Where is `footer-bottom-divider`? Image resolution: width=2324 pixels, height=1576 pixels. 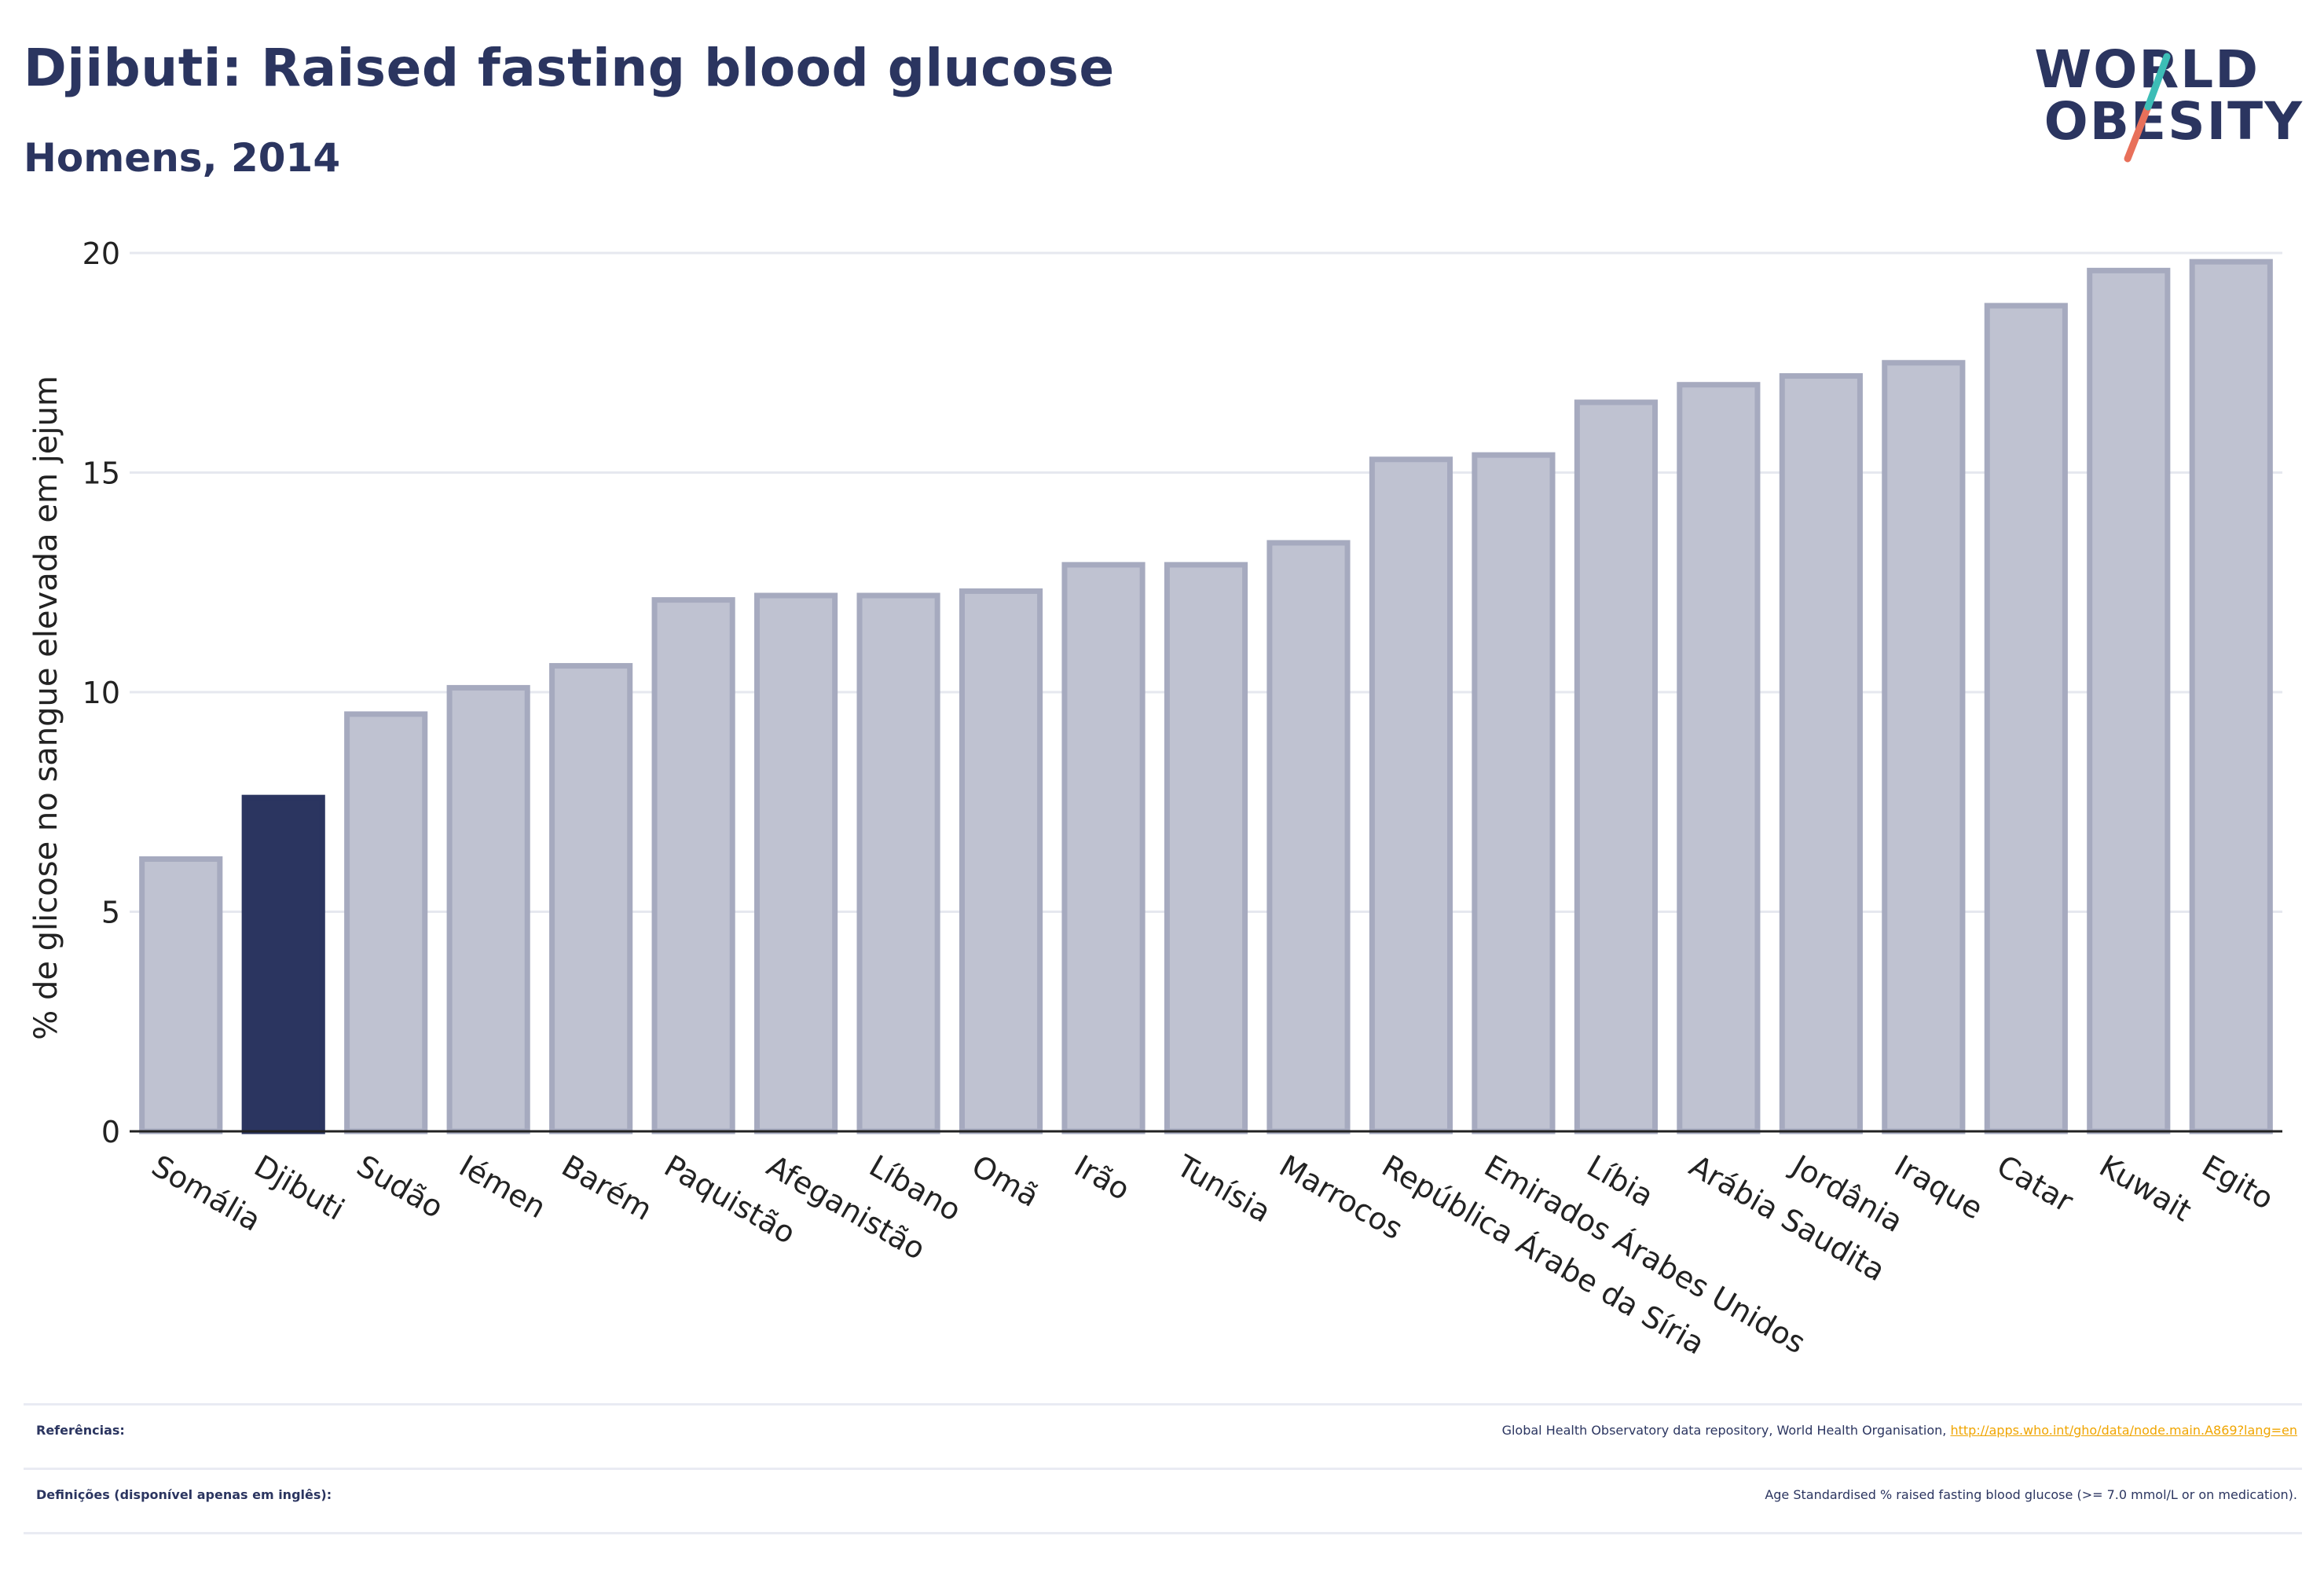
footer-bottom-divider is located at coordinates (1163, 1533).